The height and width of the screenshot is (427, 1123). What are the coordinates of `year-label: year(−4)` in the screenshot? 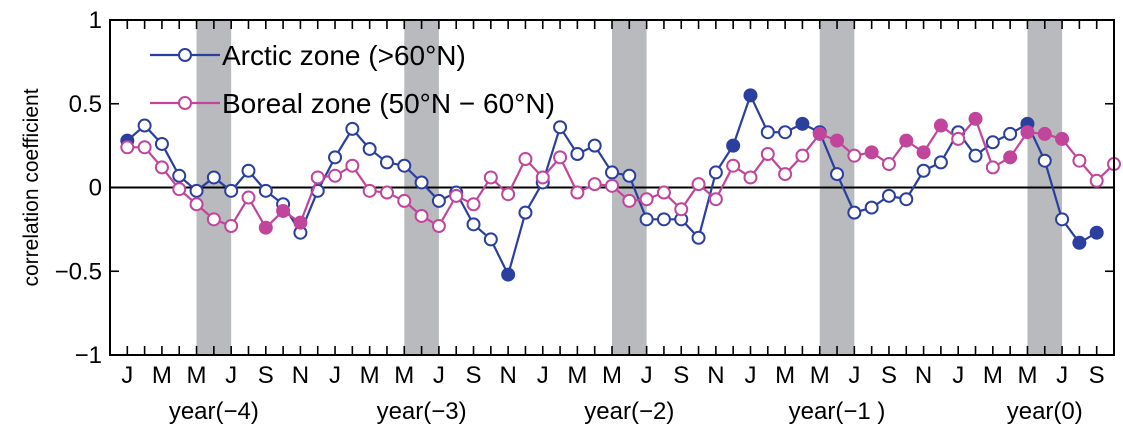 It's located at (214, 411).